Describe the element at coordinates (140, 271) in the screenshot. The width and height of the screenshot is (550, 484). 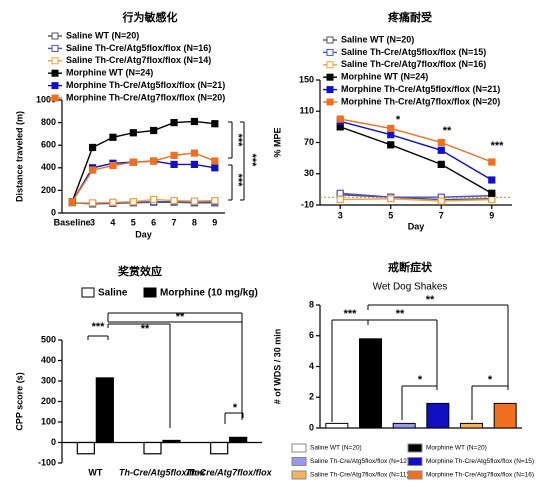
I see `chart-title: 奖赏效应` at that location.